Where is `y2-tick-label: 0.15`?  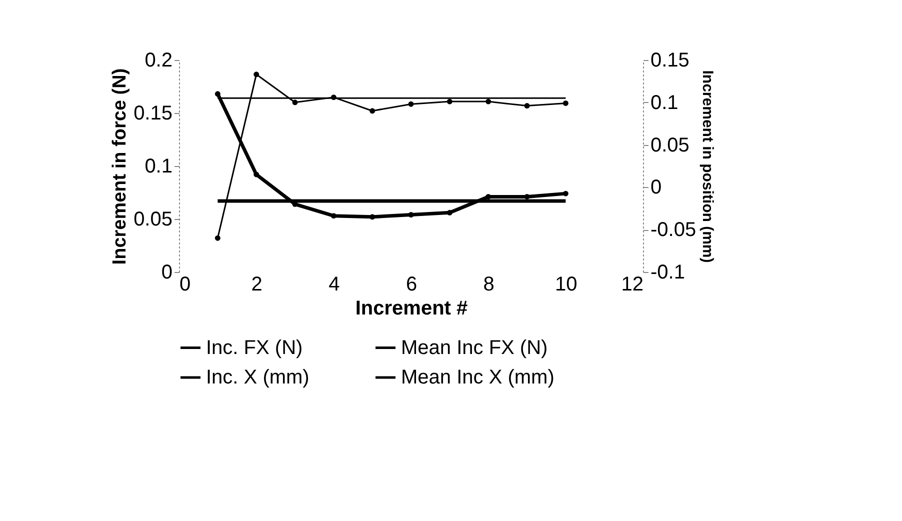 y2-tick-label: 0.15 is located at coordinates (670, 61).